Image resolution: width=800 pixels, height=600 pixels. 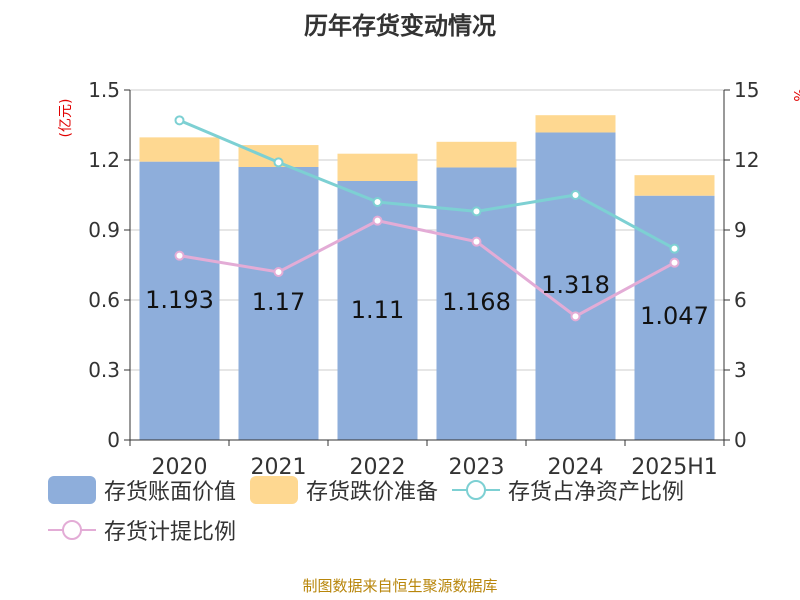 What do you see at coordinates (740, 300) in the screenshot?
I see `y-right-tick-label: 6` at bounding box center [740, 300].